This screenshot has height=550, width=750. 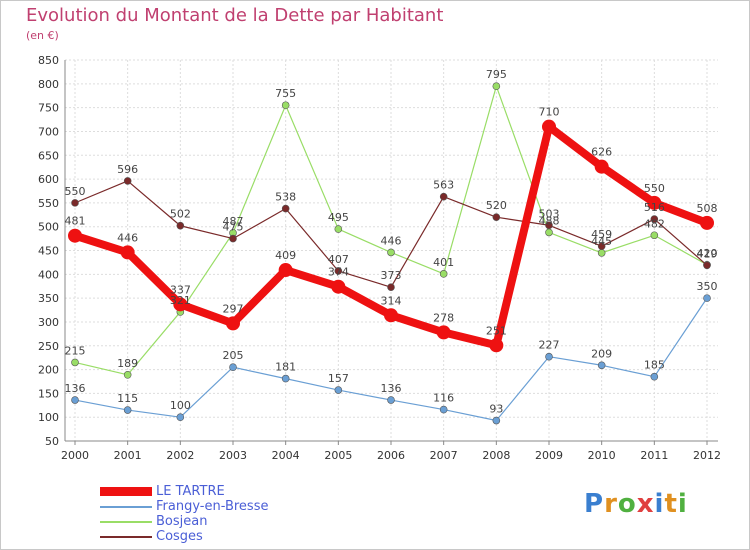 I want to click on data-label-frangy-en-bresse: 157, so click(x=338, y=378).